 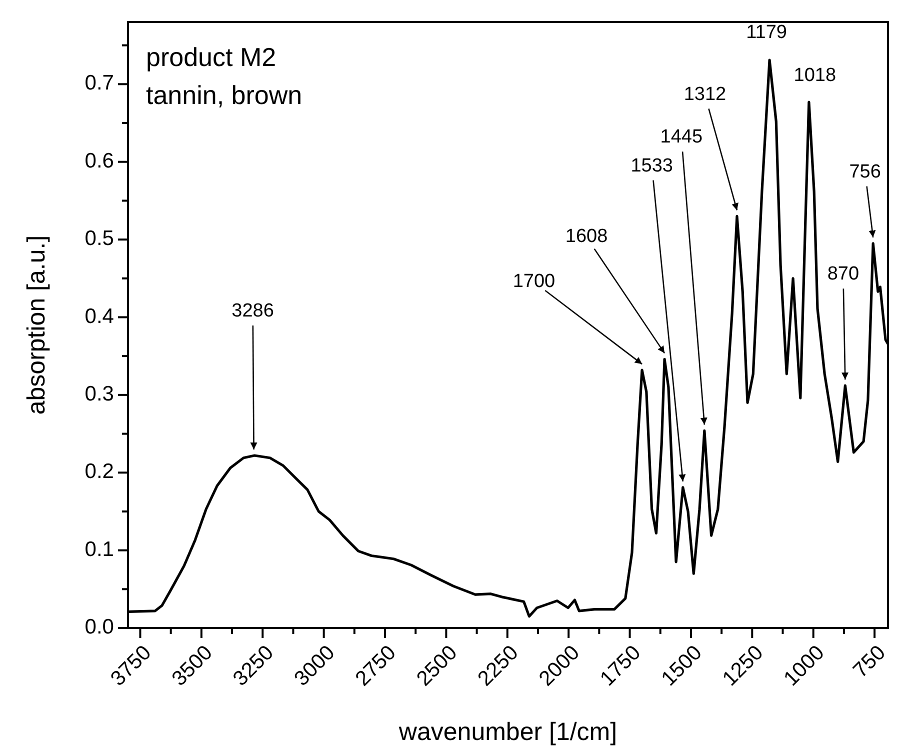 I want to click on annotation: 1179, so click(x=766, y=33).